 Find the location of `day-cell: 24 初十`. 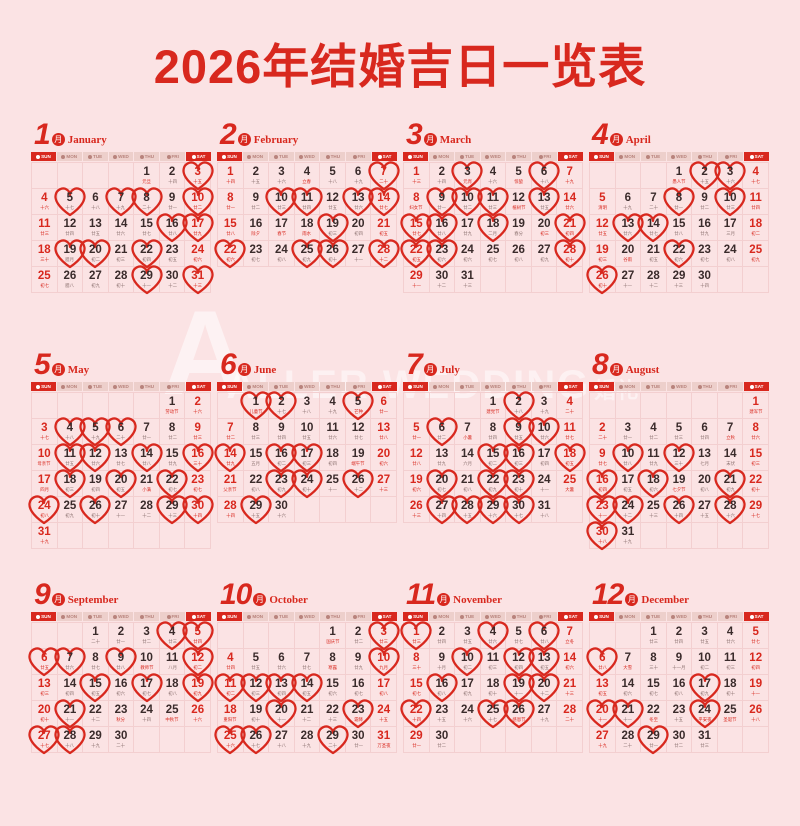

day-cell: 24 初十 is located at coordinates (307, 483).